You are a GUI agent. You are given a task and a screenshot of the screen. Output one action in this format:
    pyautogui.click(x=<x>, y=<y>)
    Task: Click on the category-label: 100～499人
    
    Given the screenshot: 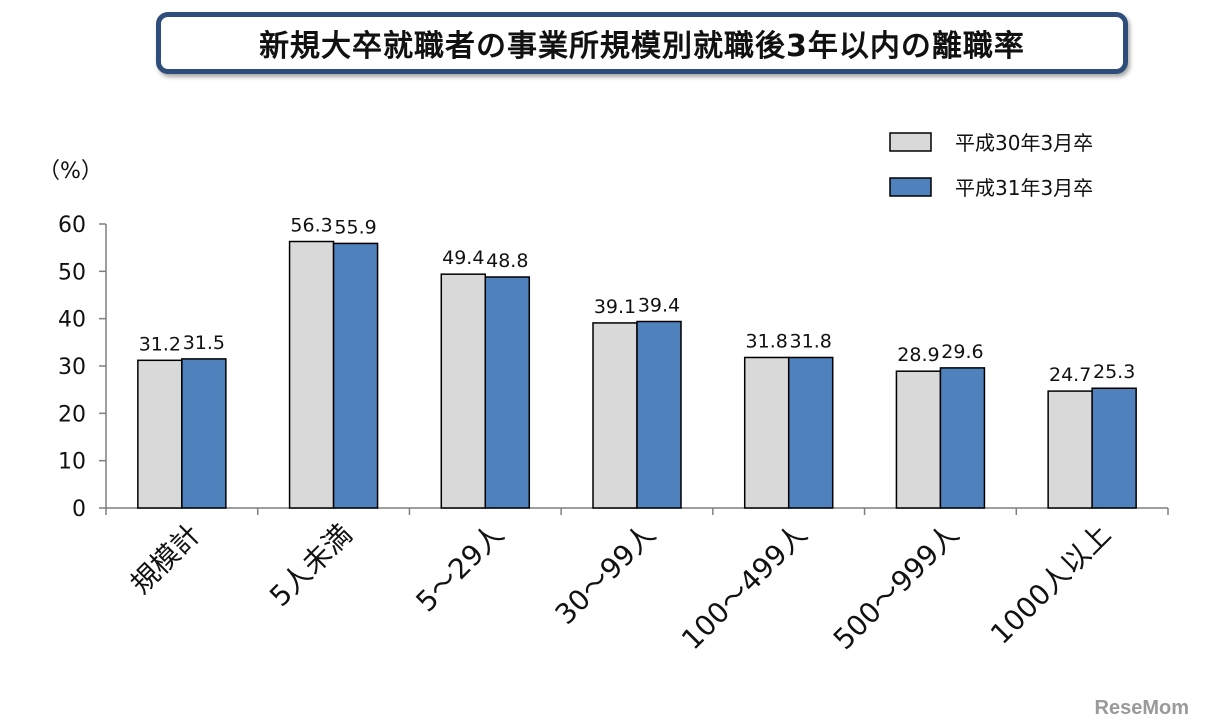 What is the action you would take?
    pyautogui.click(x=744, y=587)
    